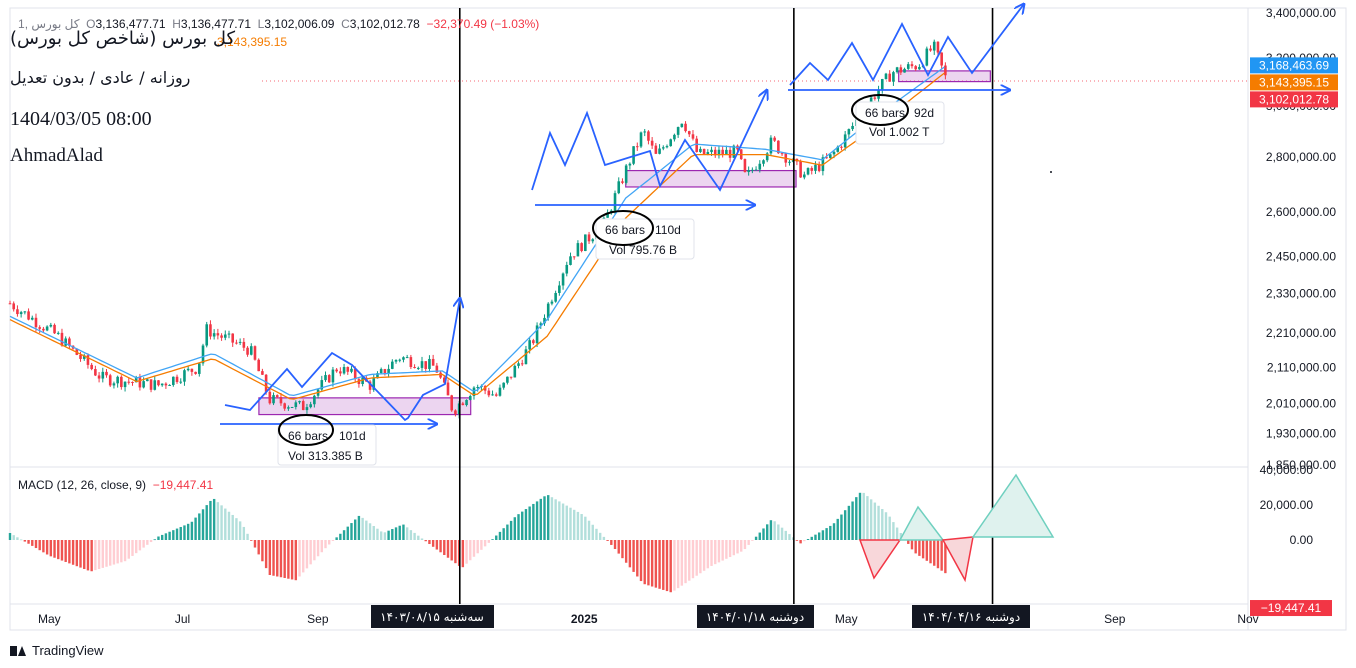 Image resolution: width=1356 pixels, height=668 pixels. What do you see at coordinates (1291, 608) in the screenshot?
I see `macd-current-tag` at bounding box center [1291, 608].